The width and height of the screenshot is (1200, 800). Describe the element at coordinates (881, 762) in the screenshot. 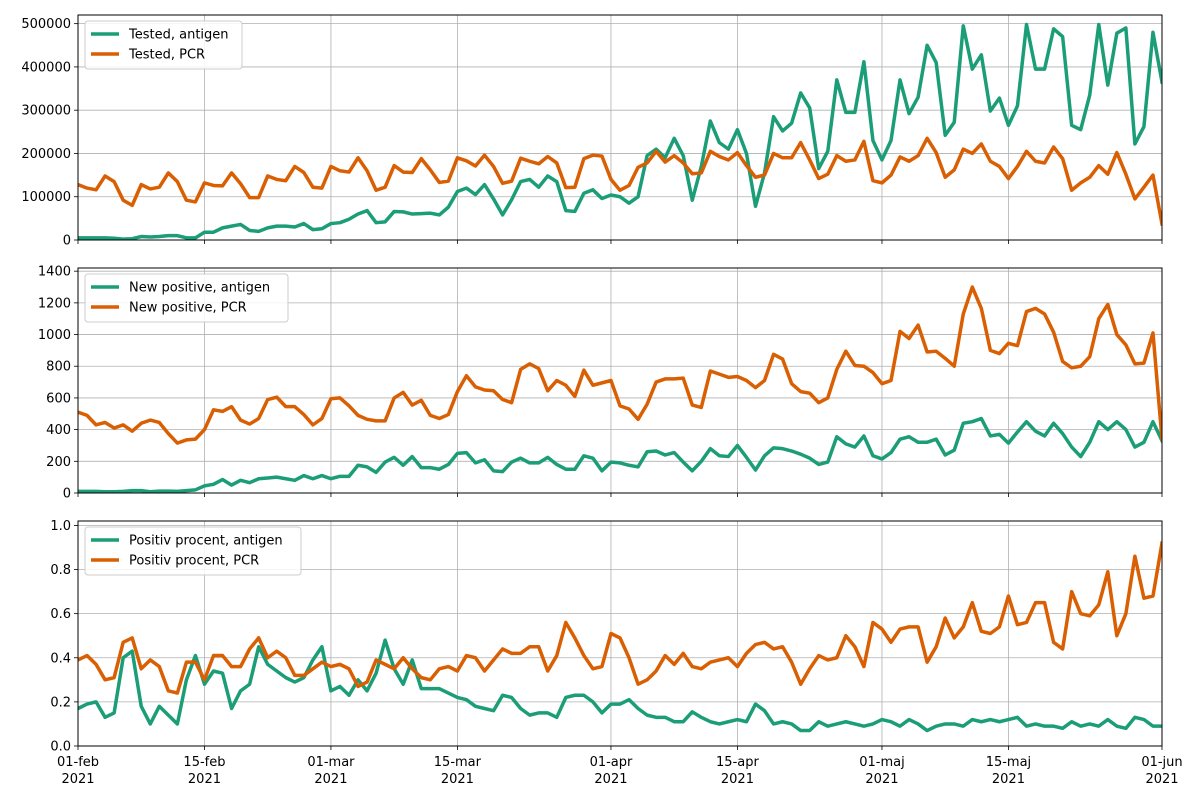

I see `x-tick-label: 01-maj` at that location.